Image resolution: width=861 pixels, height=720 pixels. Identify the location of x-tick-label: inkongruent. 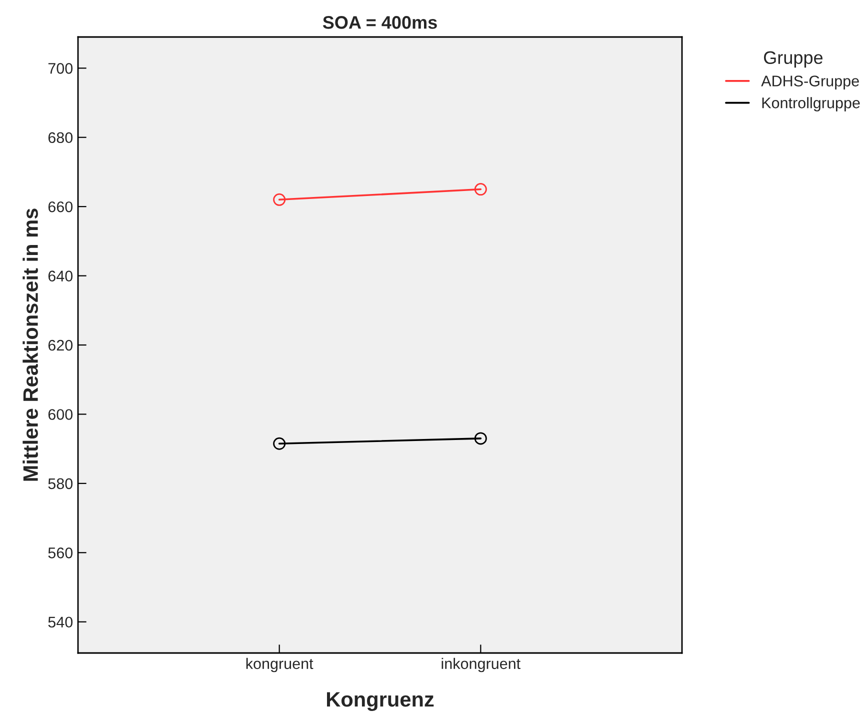
(481, 665).